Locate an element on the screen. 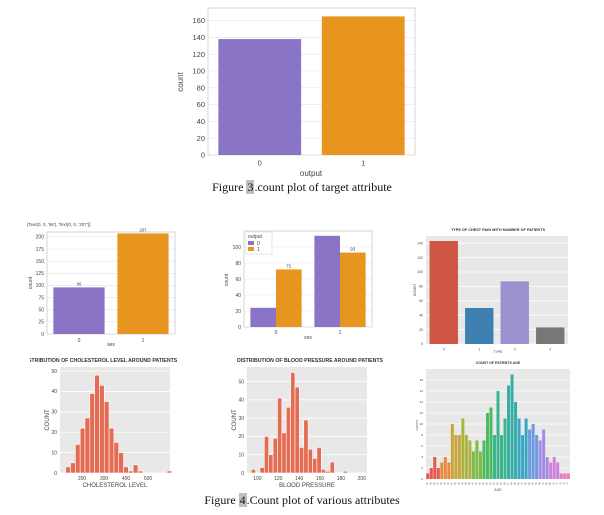  x-tick-label: 50 is located at coordinates (484, 483).